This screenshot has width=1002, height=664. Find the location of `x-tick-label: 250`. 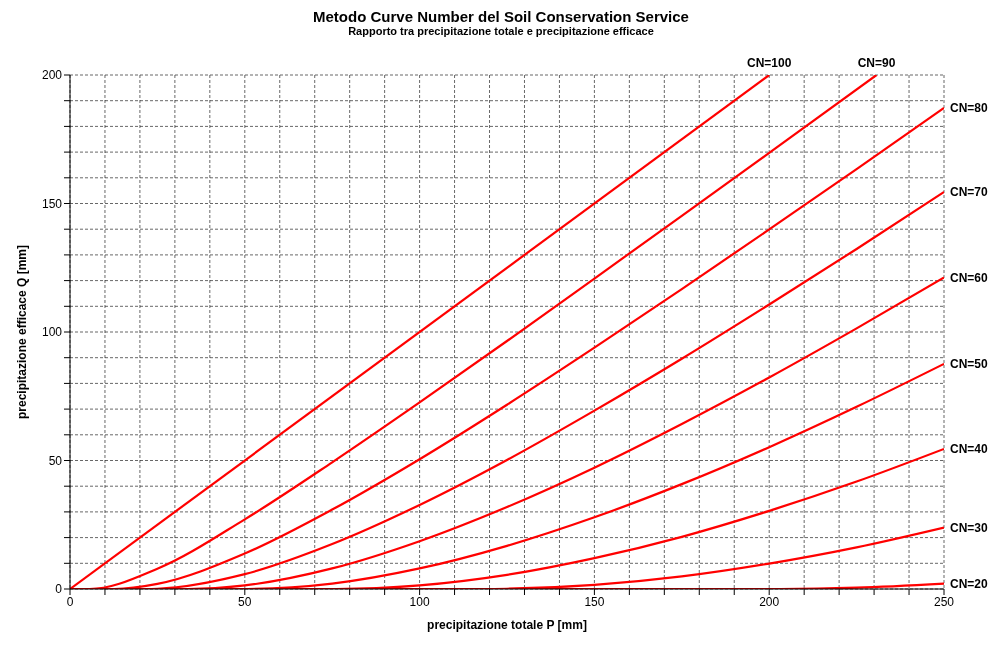

x-tick-label: 250 is located at coordinates (944, 601).